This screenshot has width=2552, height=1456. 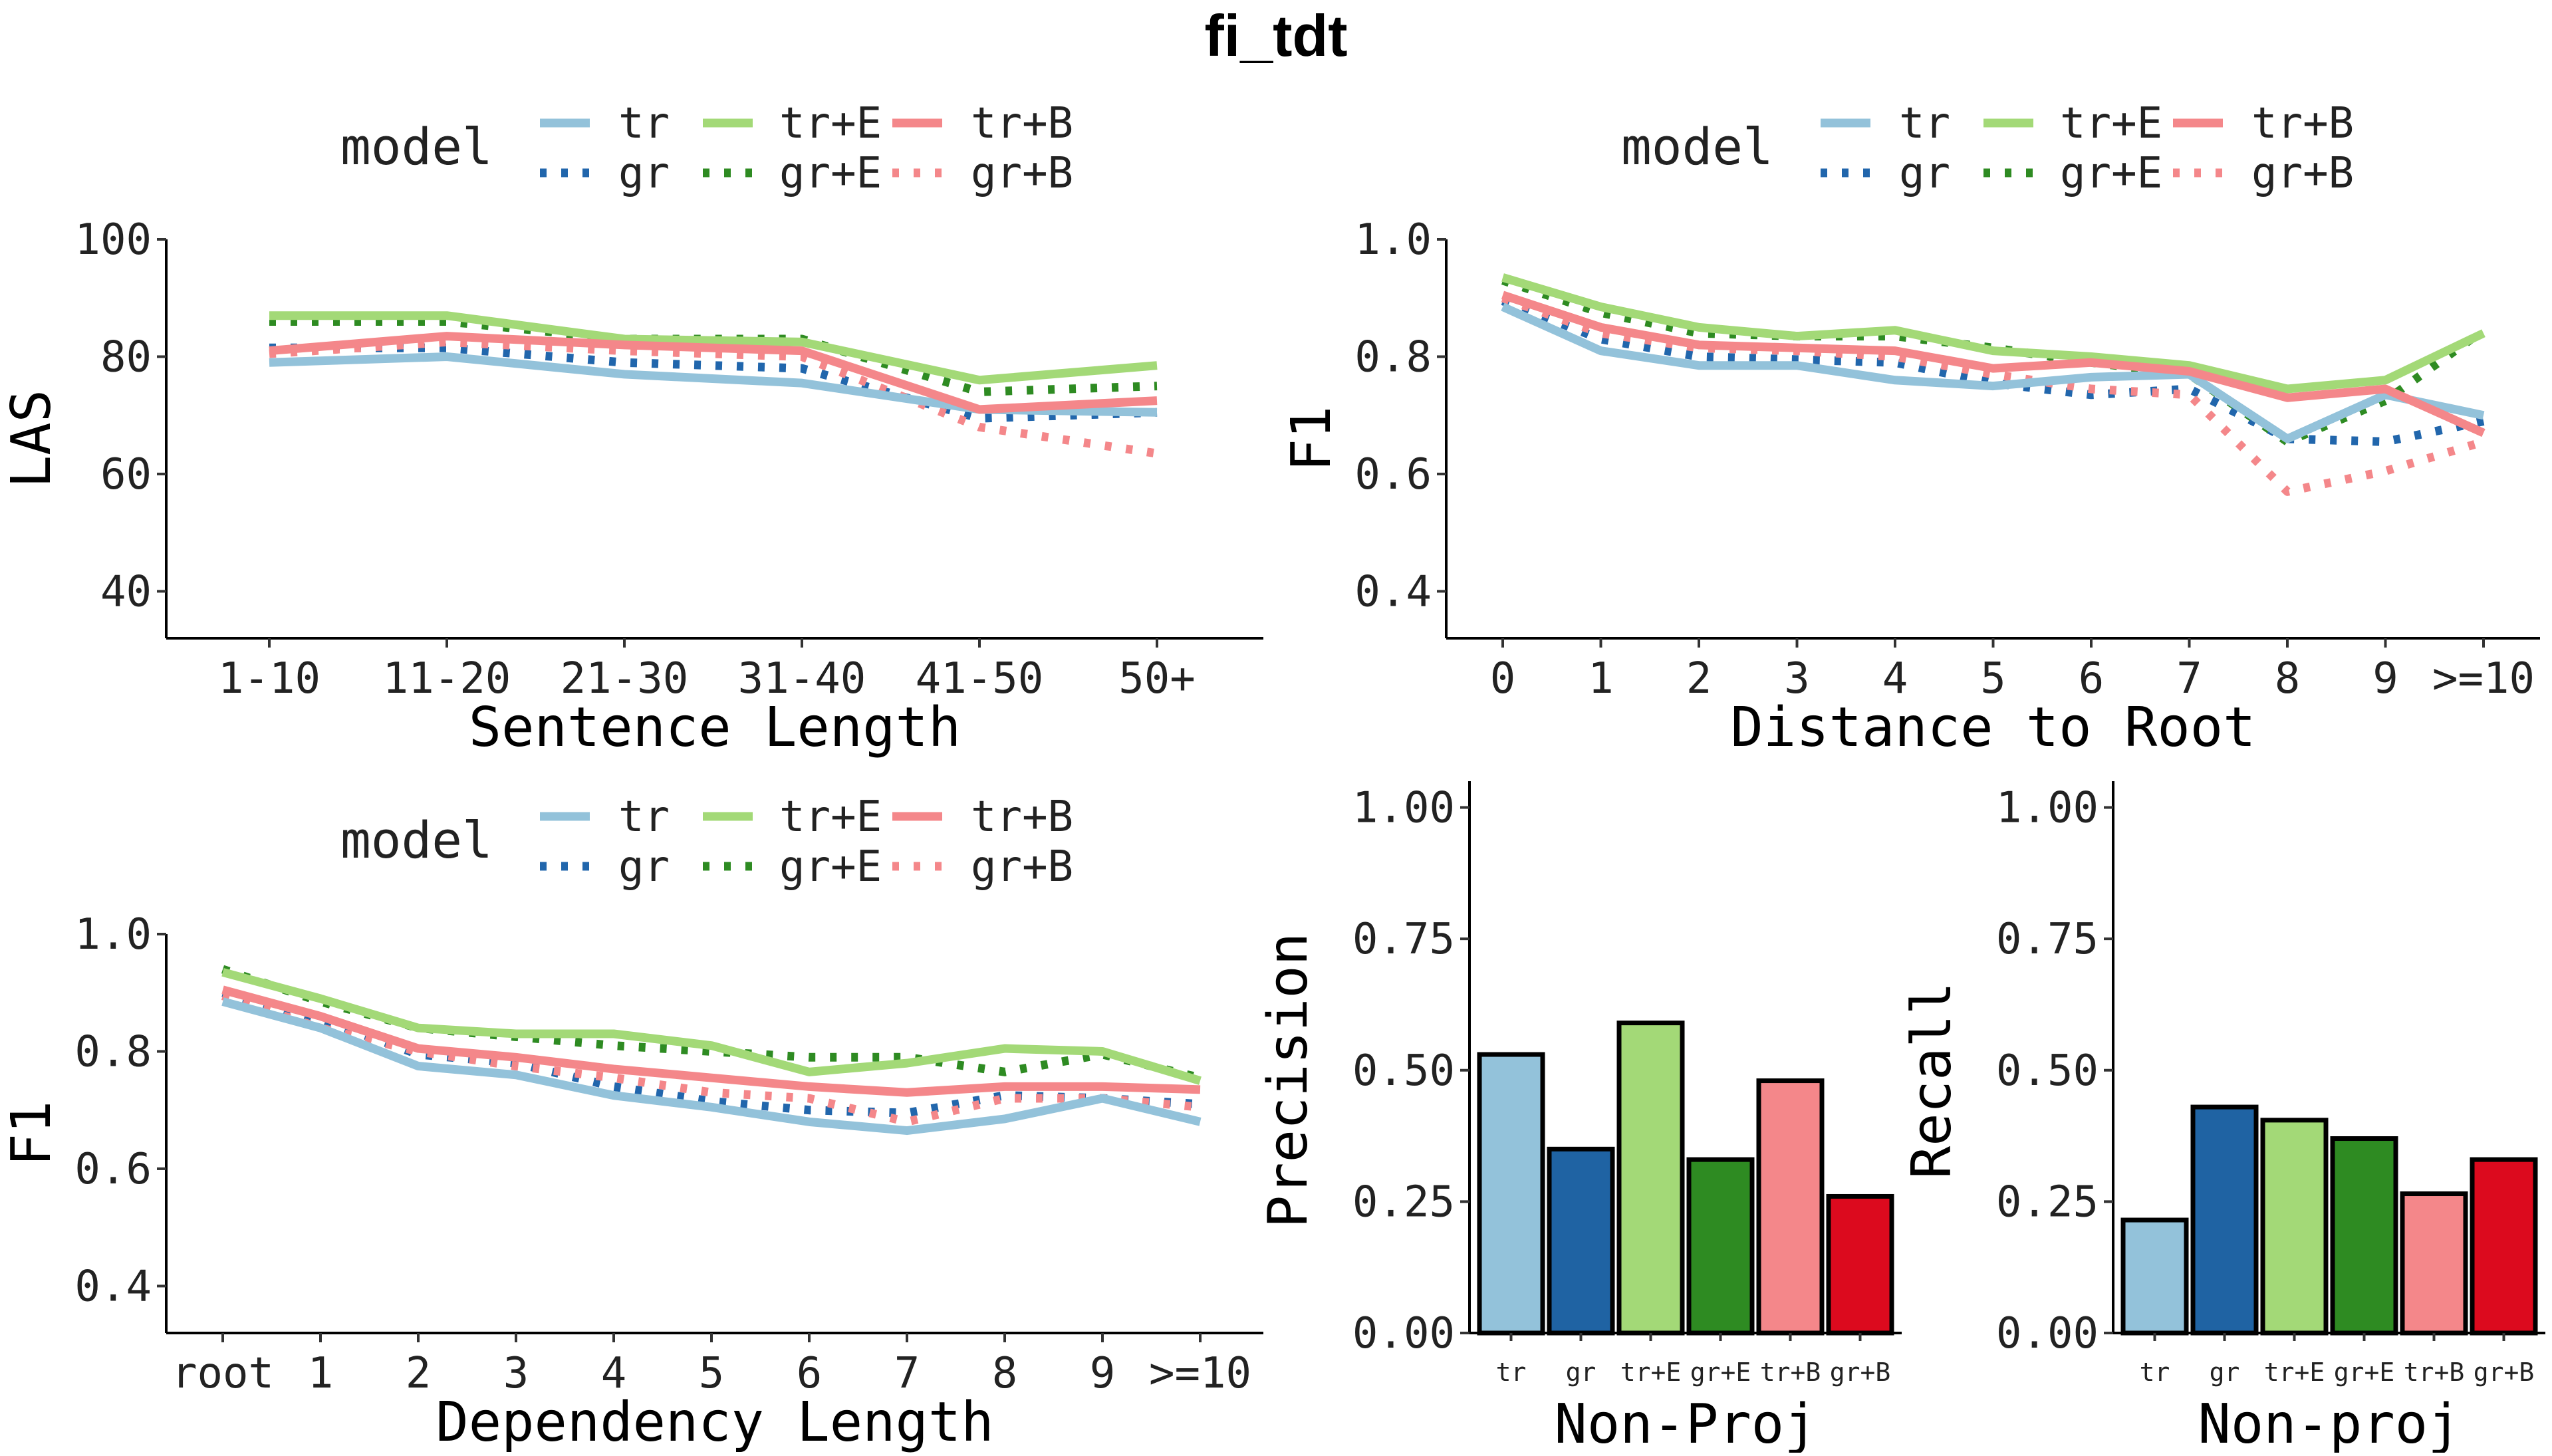 What do you see at coordinates (1791, 1372) in the screenshot?
I see `x-tick-label: tr+B` at bounding box center [1791, 1372].